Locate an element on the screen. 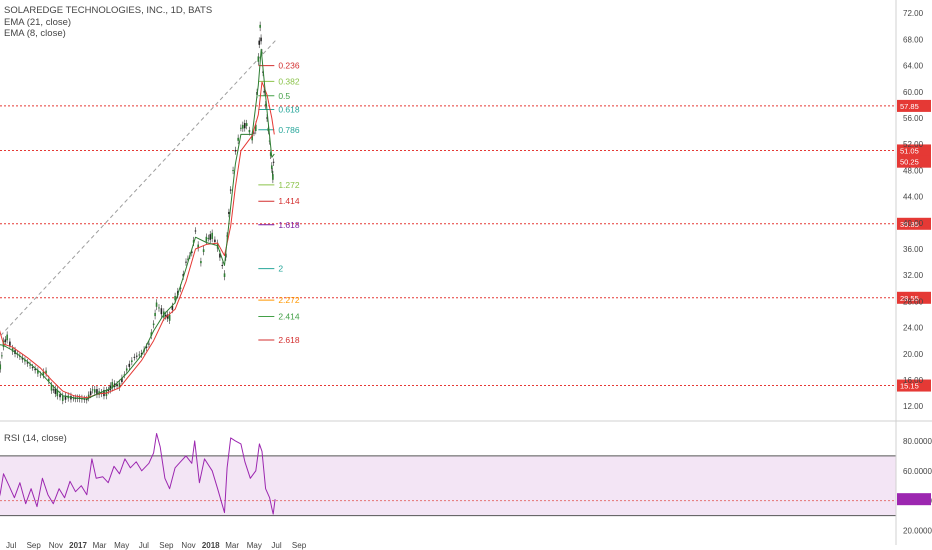 Image resolution: width=932 pixels, height=550 pixels. rsi-value-tag is located at coordinates (914, 499).